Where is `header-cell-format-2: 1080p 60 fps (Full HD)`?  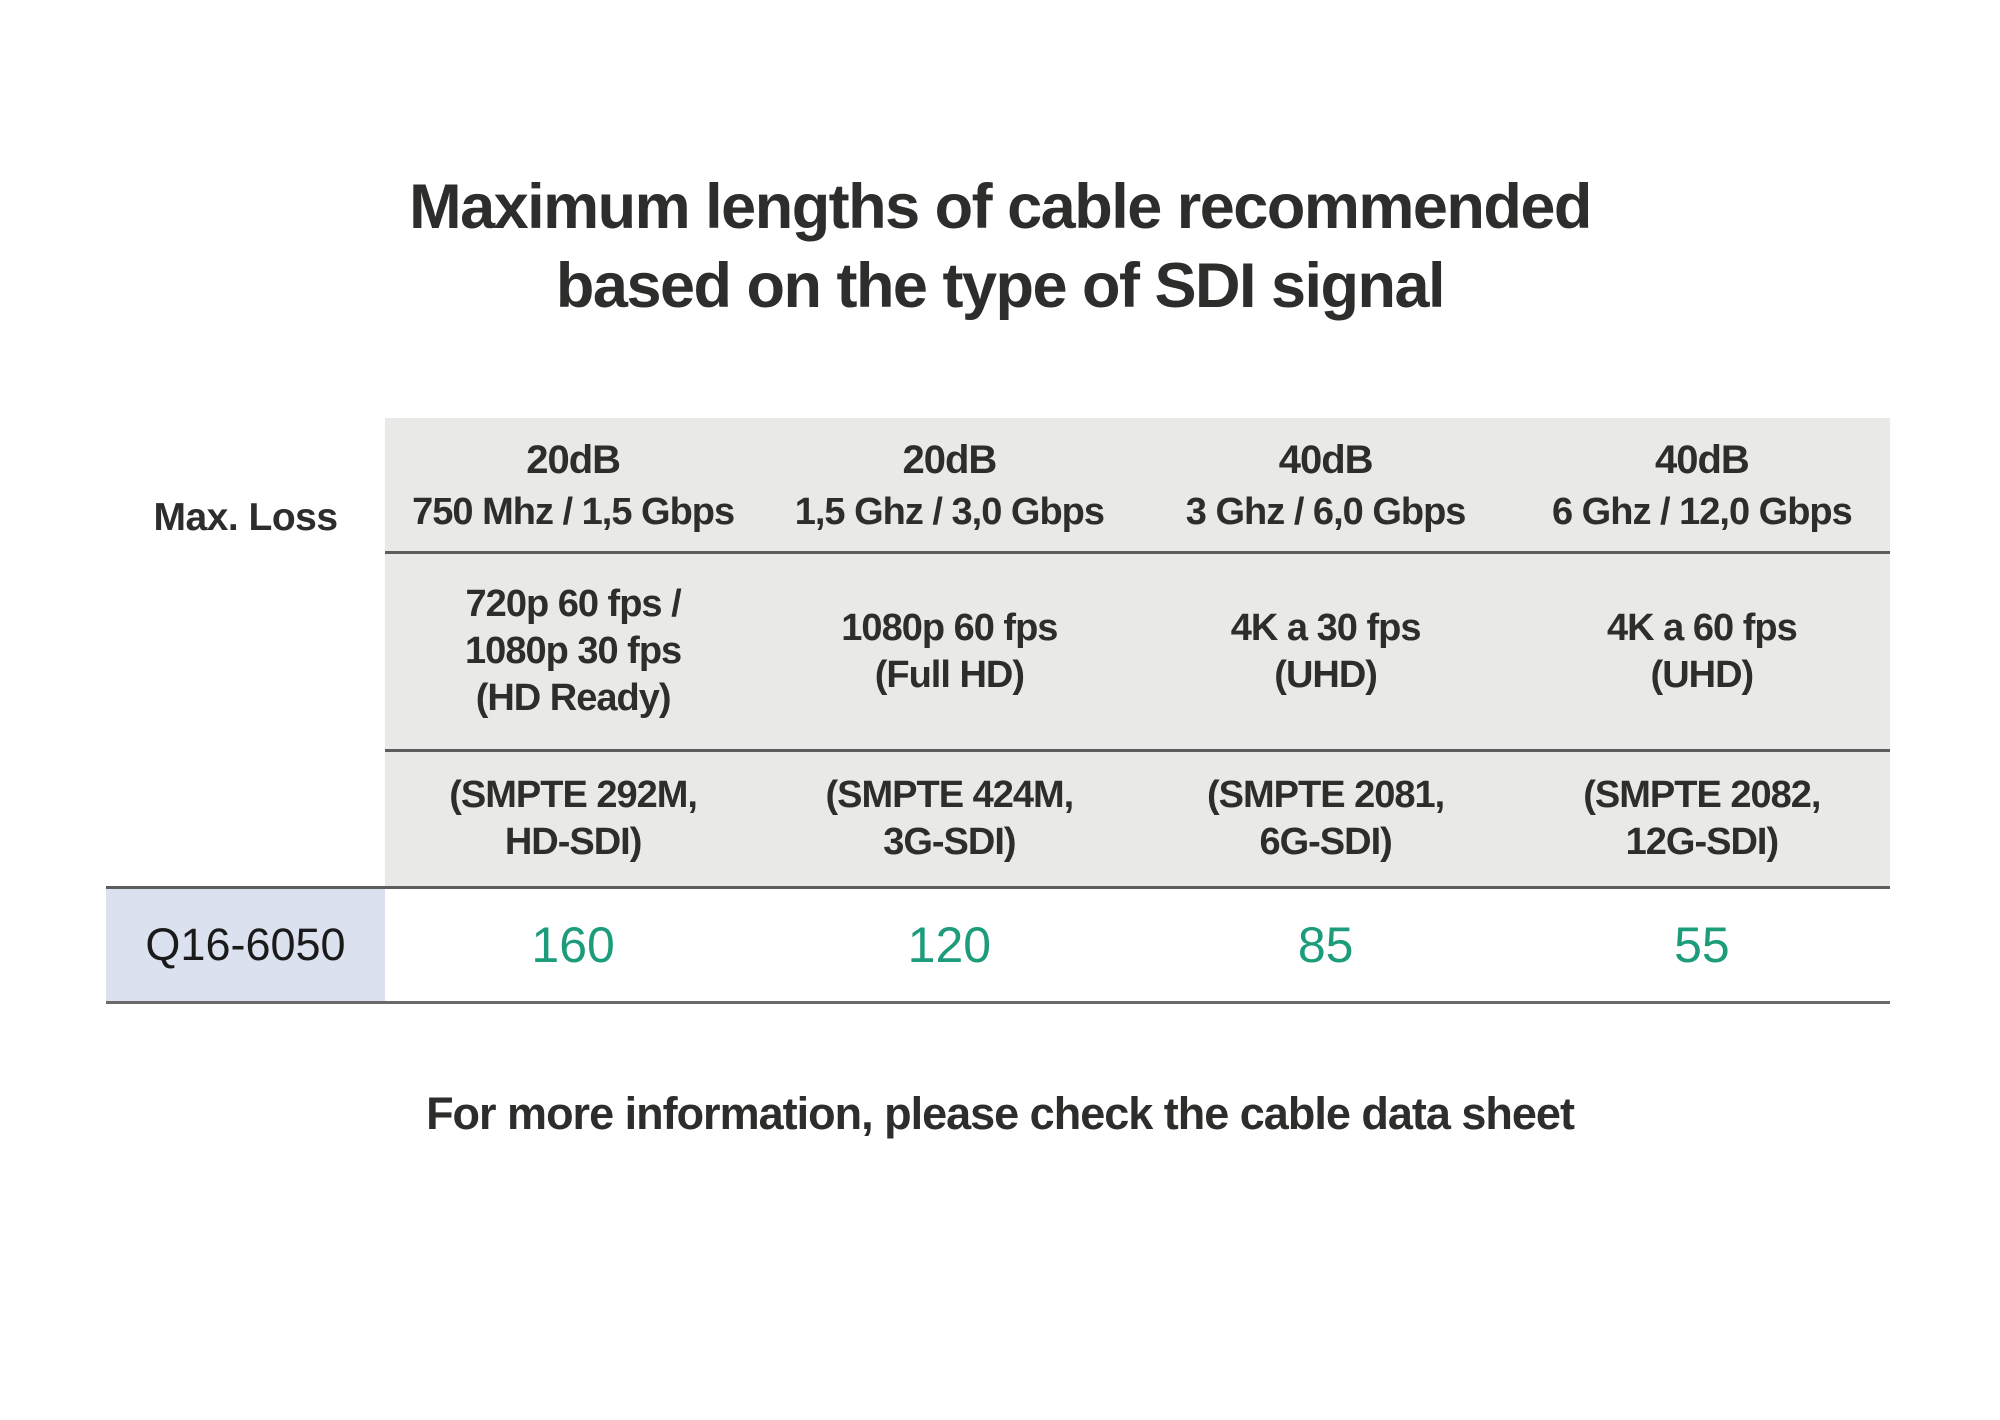
header-cell-format-2: 1080p 60 fps (Full HD) is located at coordinates (949, 653).